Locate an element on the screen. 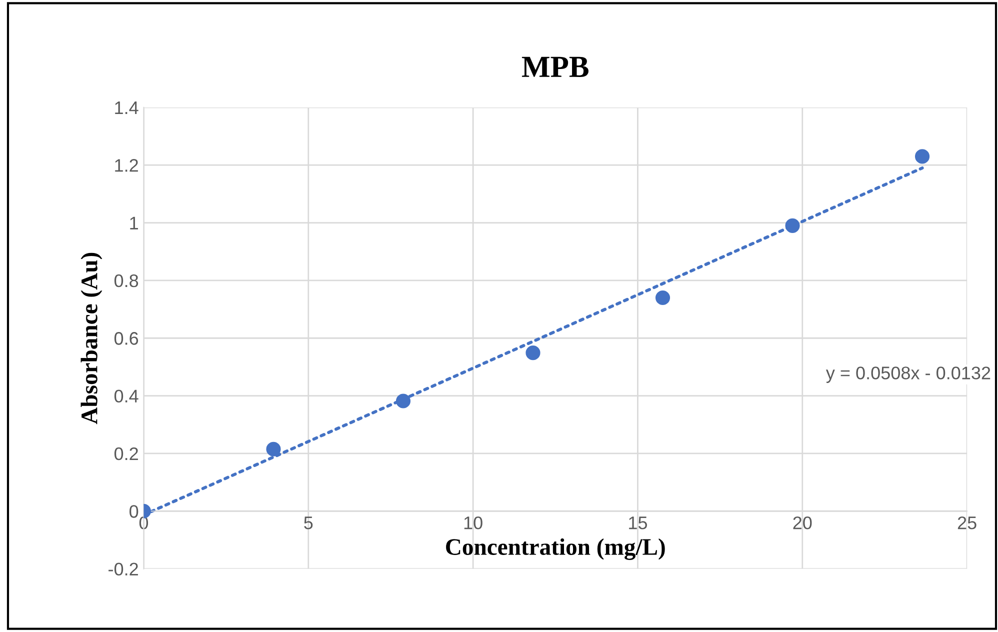 This screenshot has height=632, width=998. y-tick-label: -0.2 is located at coordinates (123, 569).